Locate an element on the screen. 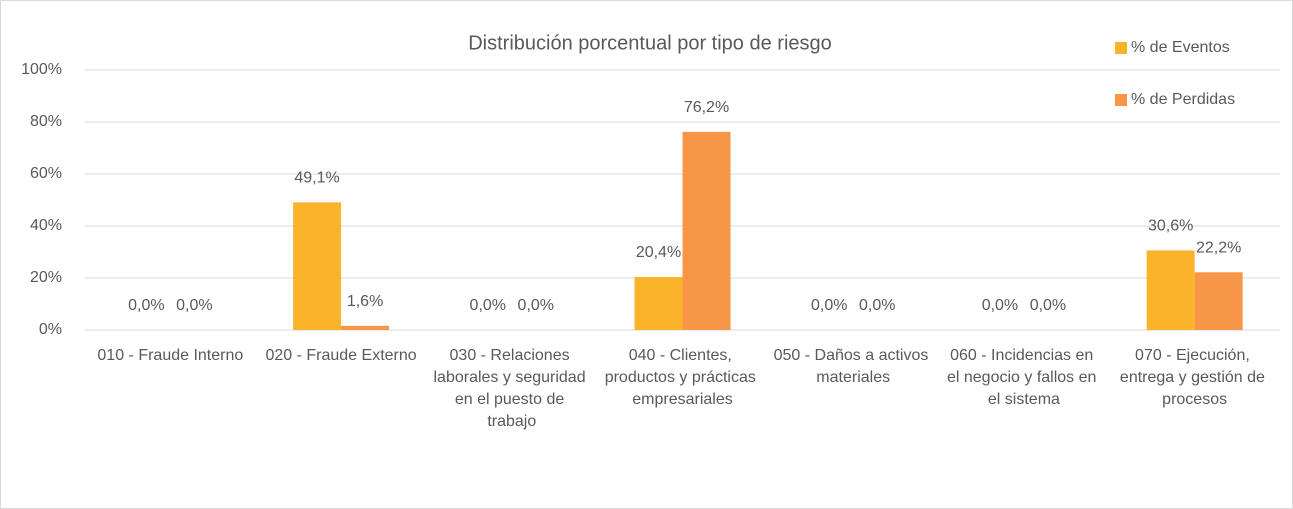  x-tick-label: 010 - Fraude Interno is located at coordinates (170, 355).